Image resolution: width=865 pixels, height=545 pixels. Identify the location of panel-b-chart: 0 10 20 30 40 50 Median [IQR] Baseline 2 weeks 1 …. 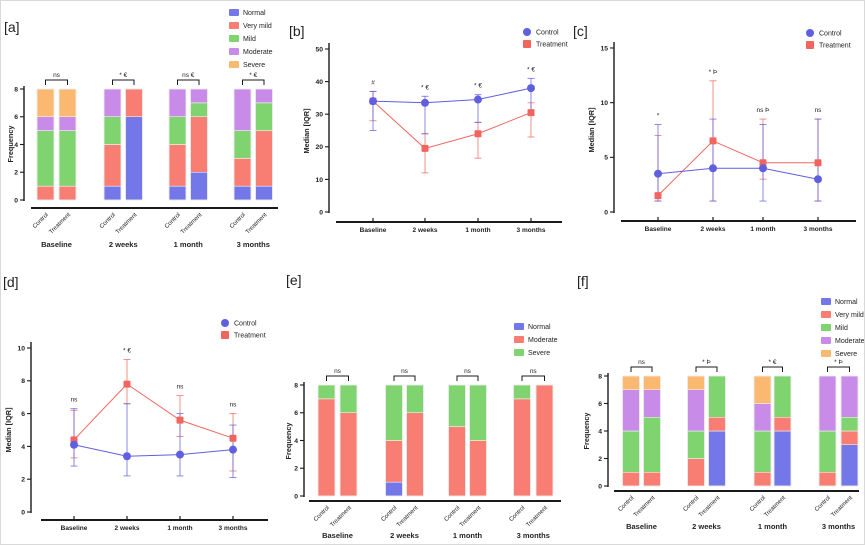
(435, 131).